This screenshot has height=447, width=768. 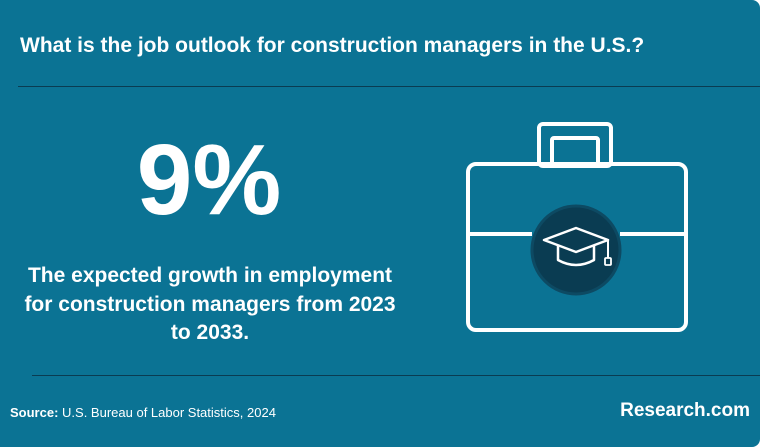 What do you see at coordinates (396, 375) in the screenshot?
I see `footer-divider` at bounding box center [396, 375].